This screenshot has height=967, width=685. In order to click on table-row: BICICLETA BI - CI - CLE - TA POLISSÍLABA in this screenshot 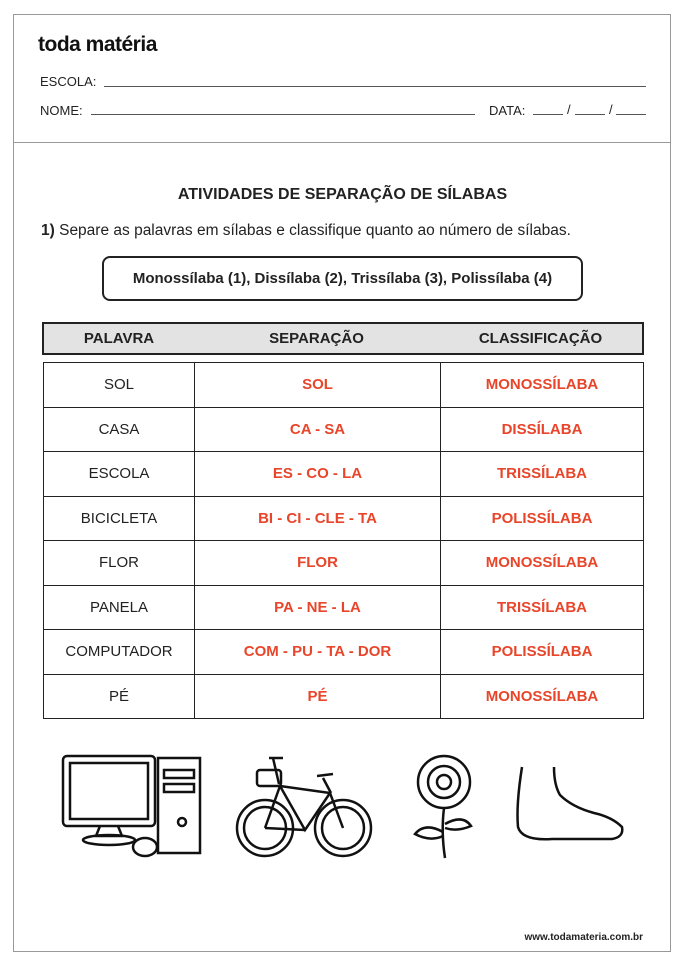, I will do `click(343, 518)`.